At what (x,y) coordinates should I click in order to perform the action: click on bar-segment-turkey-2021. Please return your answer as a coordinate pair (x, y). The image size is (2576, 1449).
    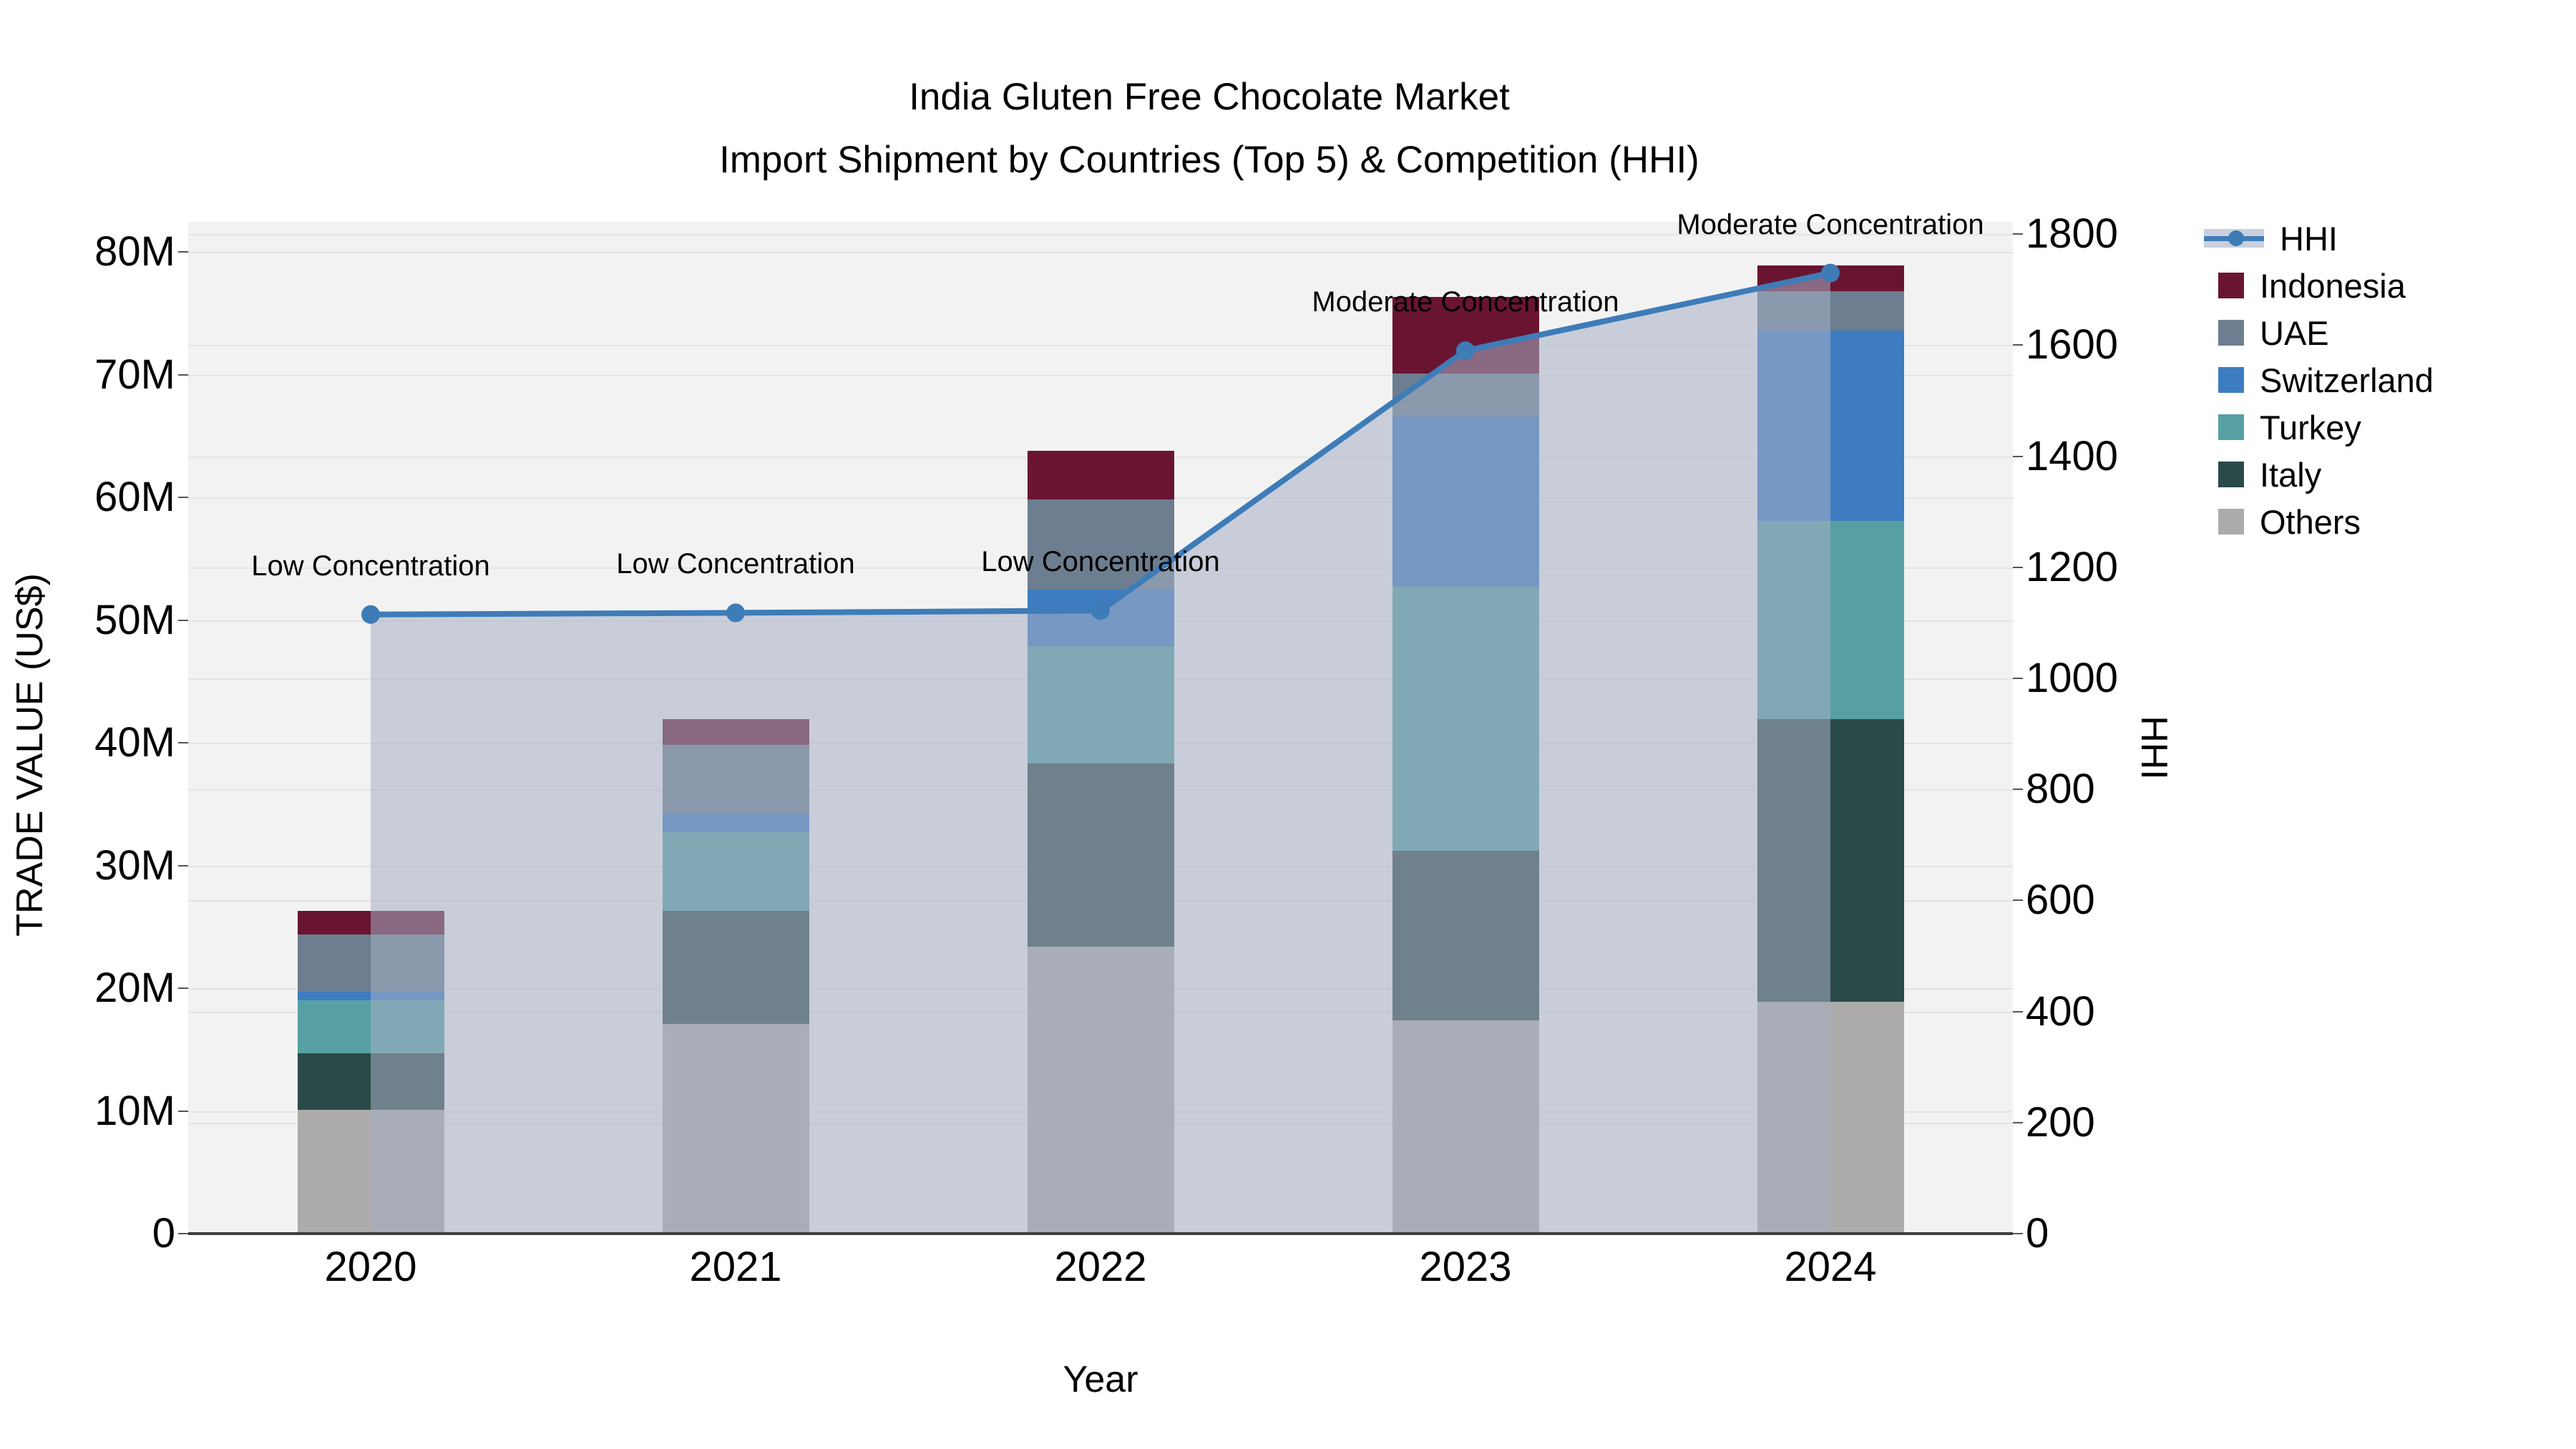
    Looking at the image, I should click on (735, 871).